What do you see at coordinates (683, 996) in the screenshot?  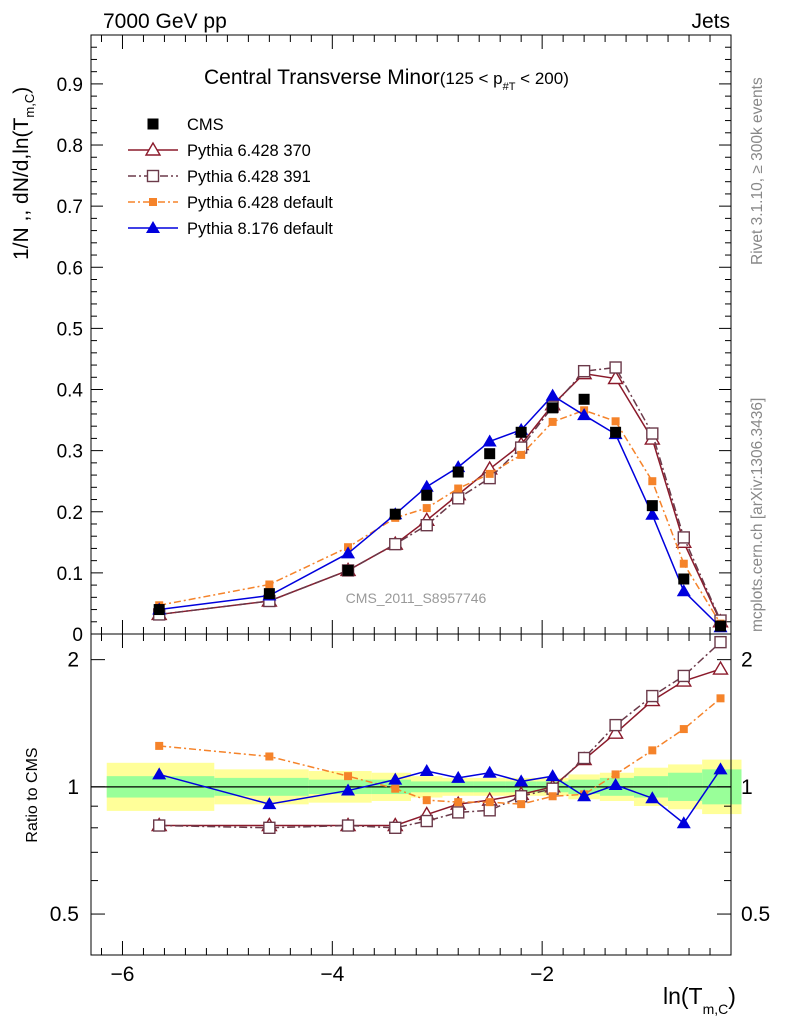 I see `x-axis-label-main: ln(T` at bounding box center [683, 996].